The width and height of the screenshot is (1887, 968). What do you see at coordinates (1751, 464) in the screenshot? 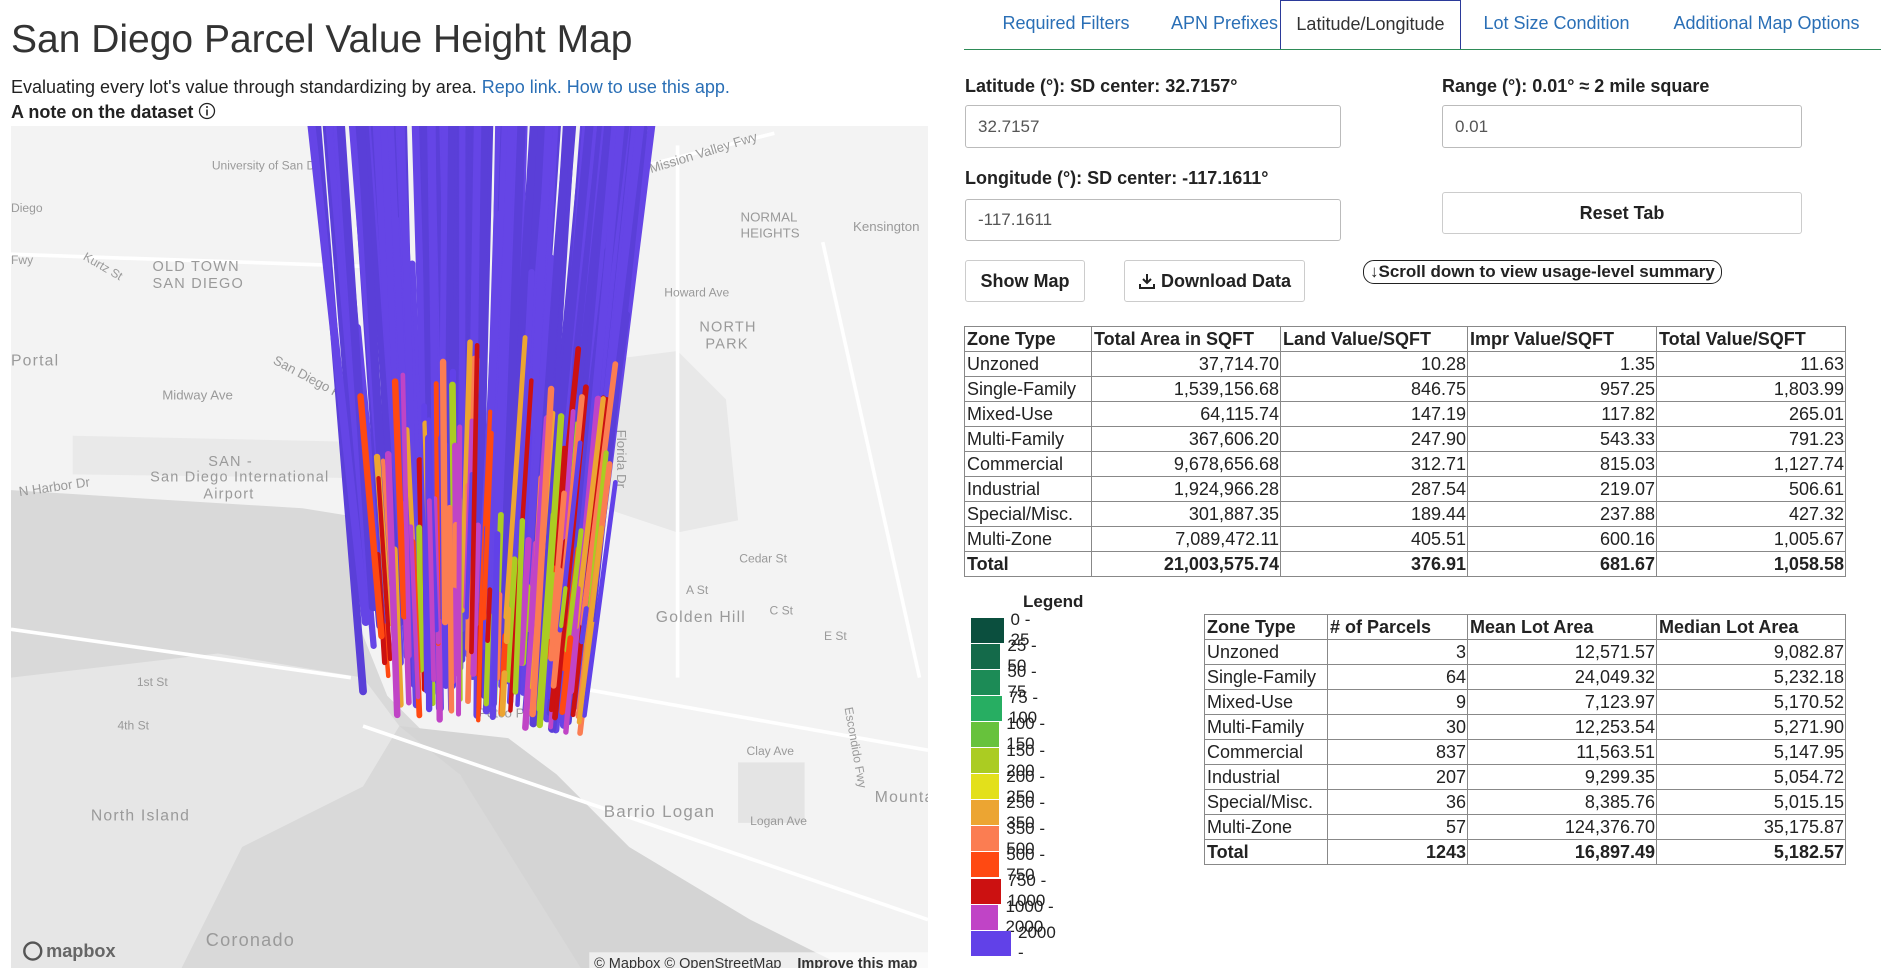
I see `cell: 1,127.74` at bounding box center [1751, 464].